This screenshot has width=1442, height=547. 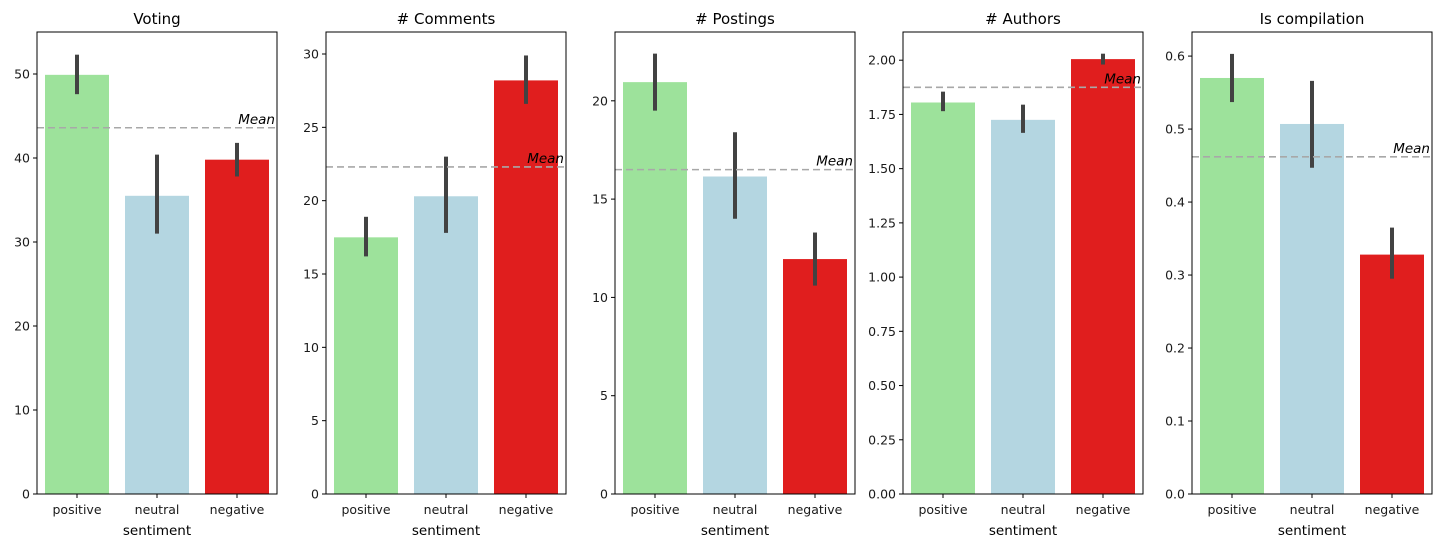 What do you see at coordinates (22, 74) in the screenshot?
I see `y-tick-label: 50` at bounding box center [22, 74].